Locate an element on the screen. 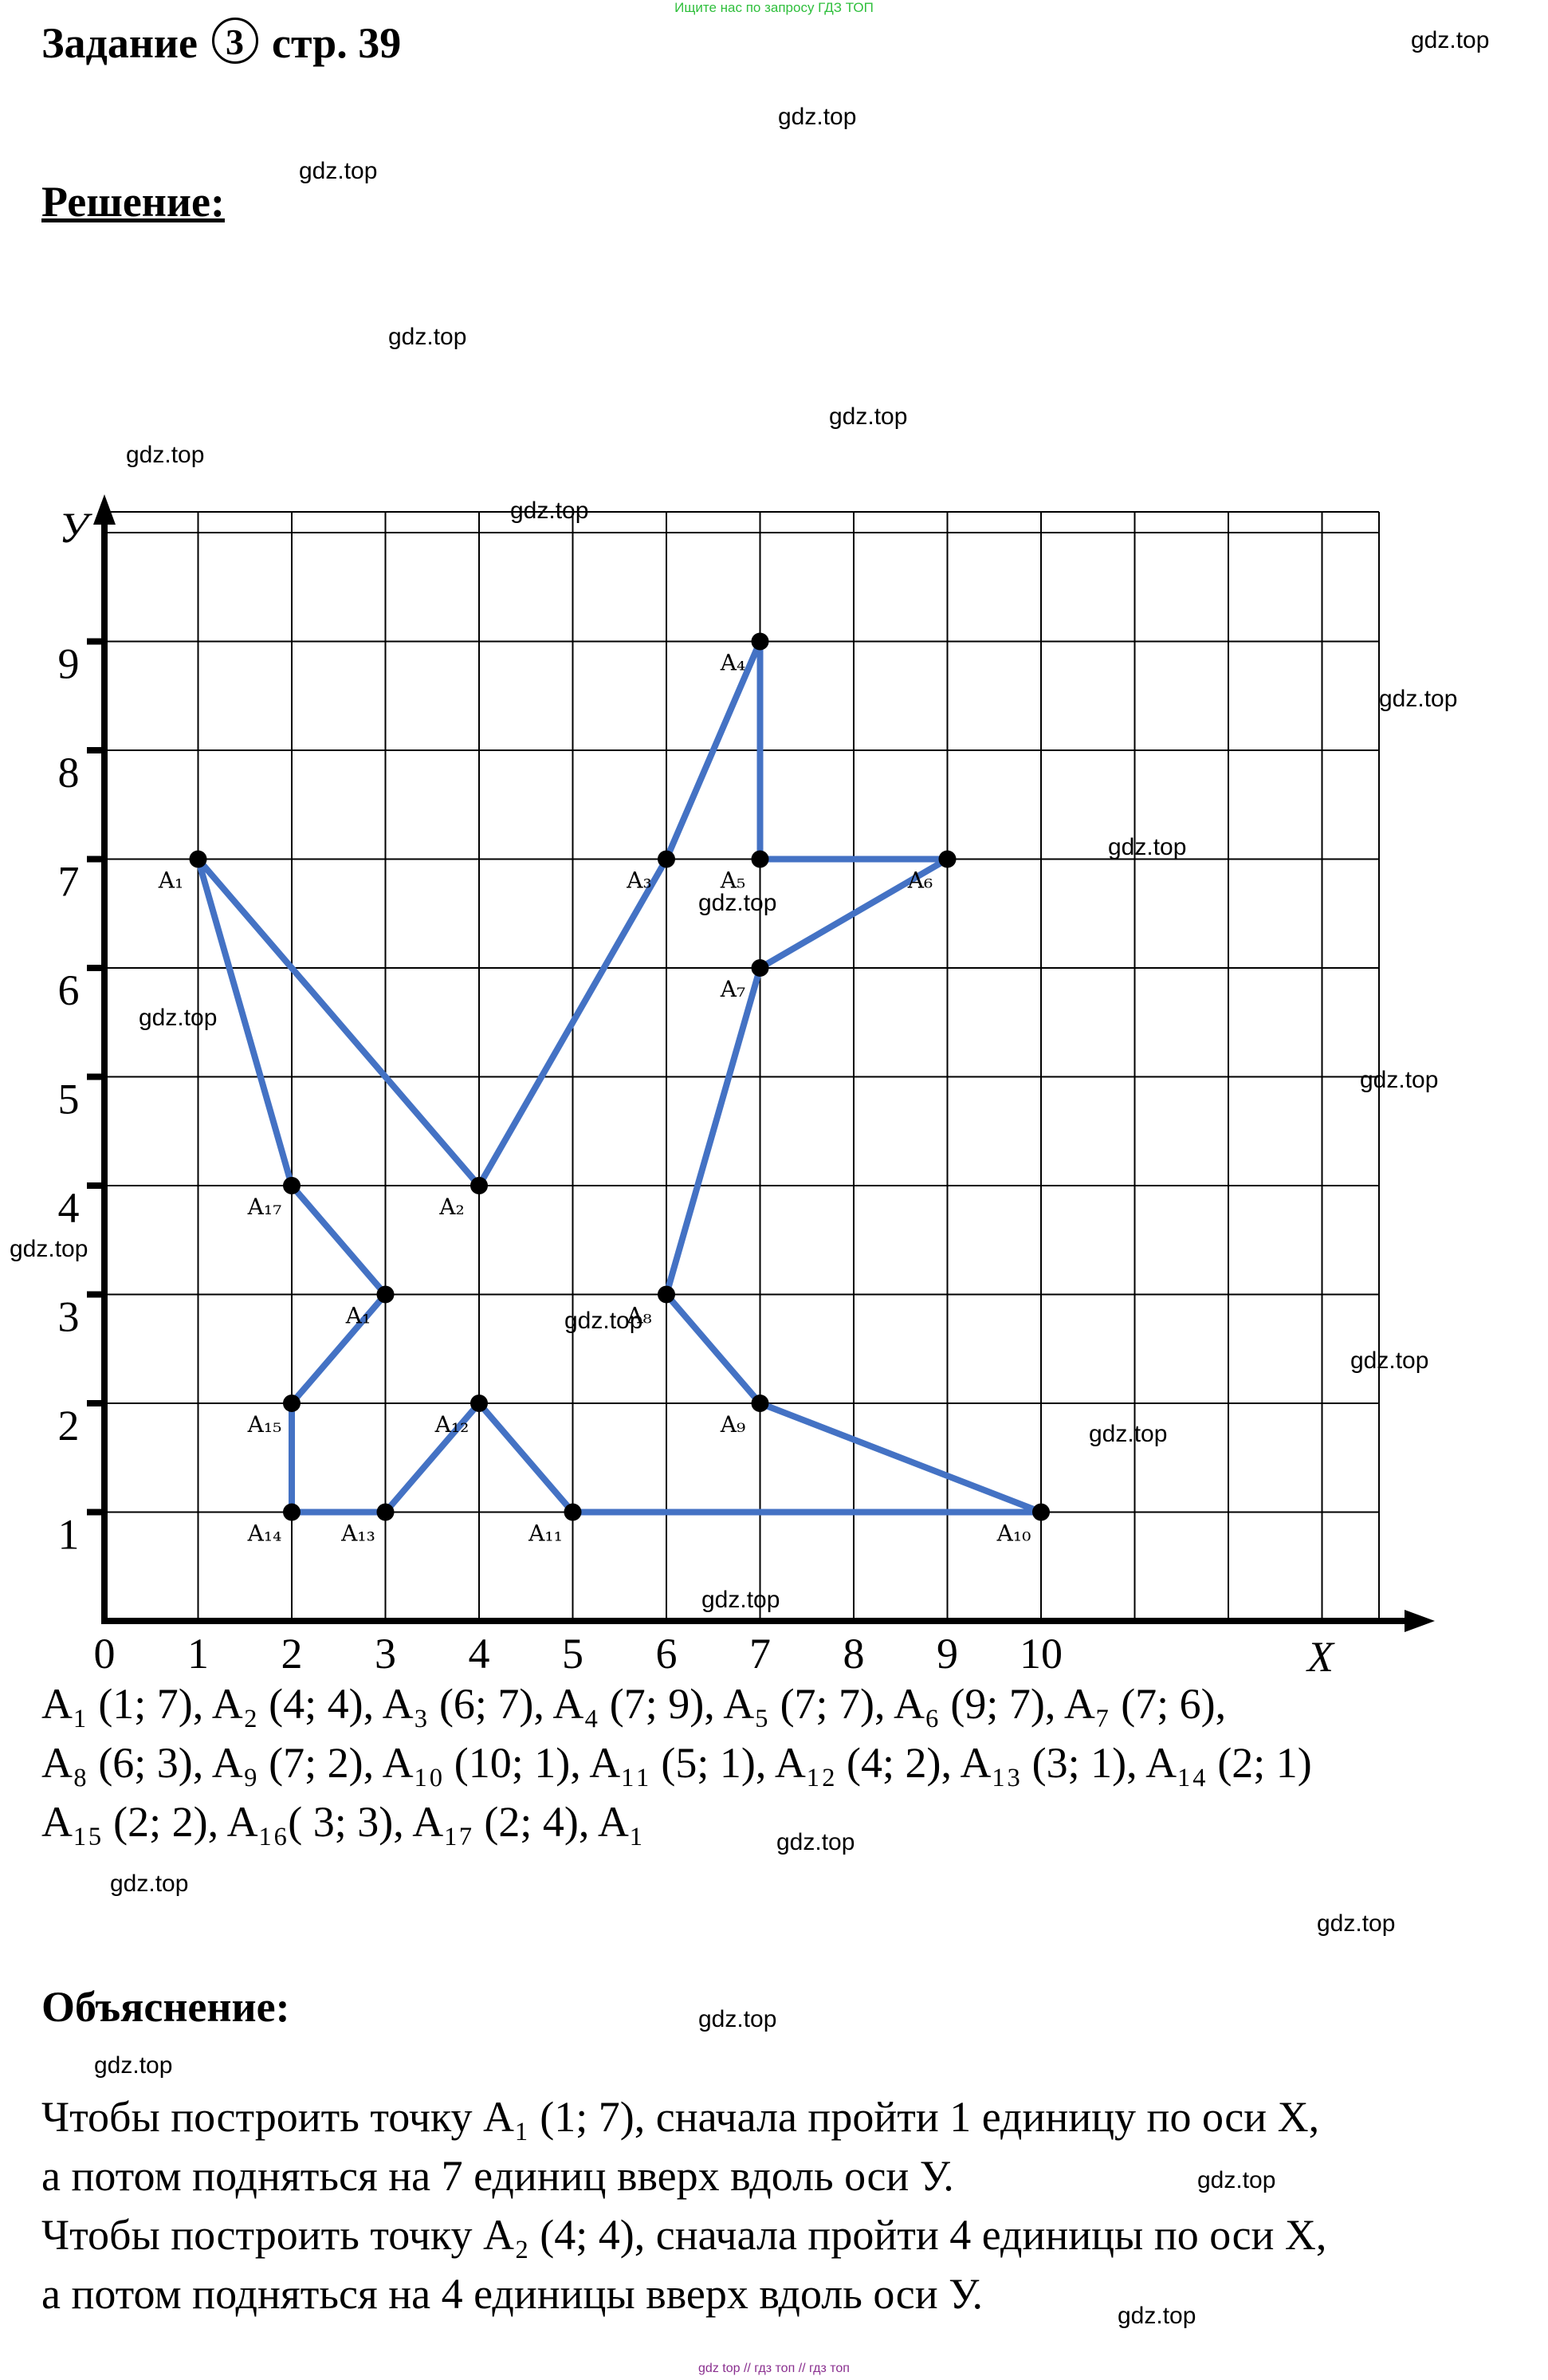  point-label: A₁₃ is located at coordinates (357, 1533).